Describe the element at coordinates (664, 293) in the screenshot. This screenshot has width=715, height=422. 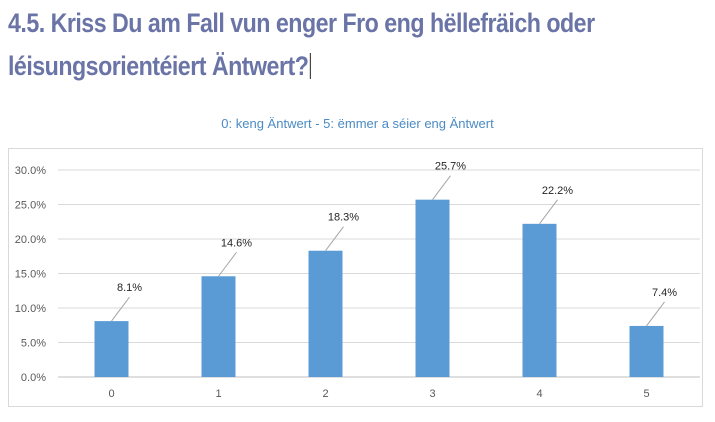
I see `data-label: 7.4%` at that location.